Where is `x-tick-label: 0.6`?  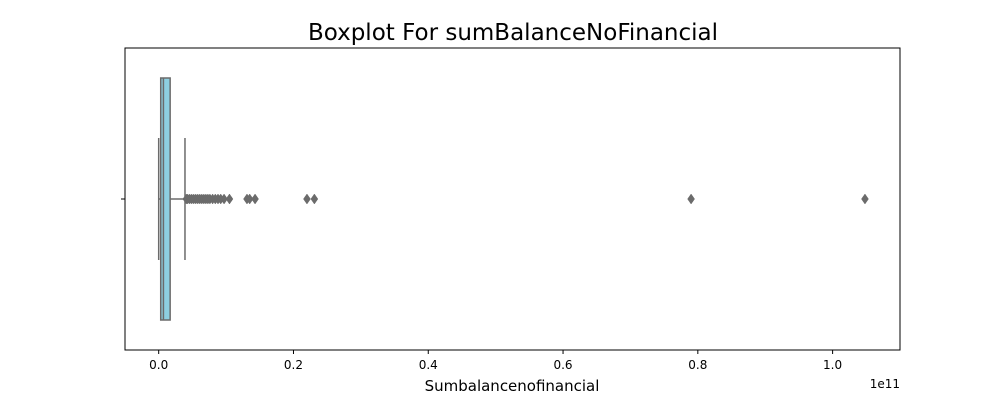
x-tick-label: 0.6 is located at coordinates (562, 365).